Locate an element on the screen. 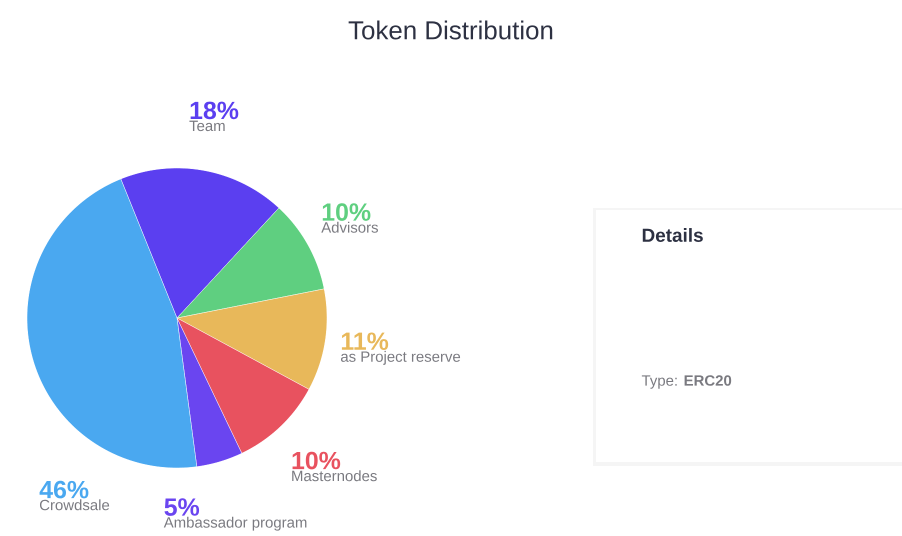 The height and width of the screenshot is (536, 902). slice-label: Advisors is located at coordinates (349, 227).